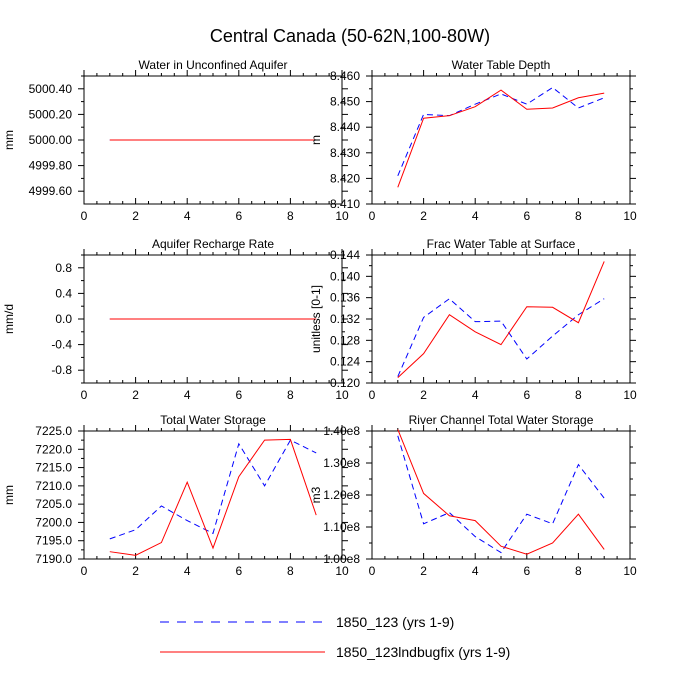  Describe the element at coordinates (51, 140) in the screenshot. I see `y-tick-label: 5000.00` at that location.